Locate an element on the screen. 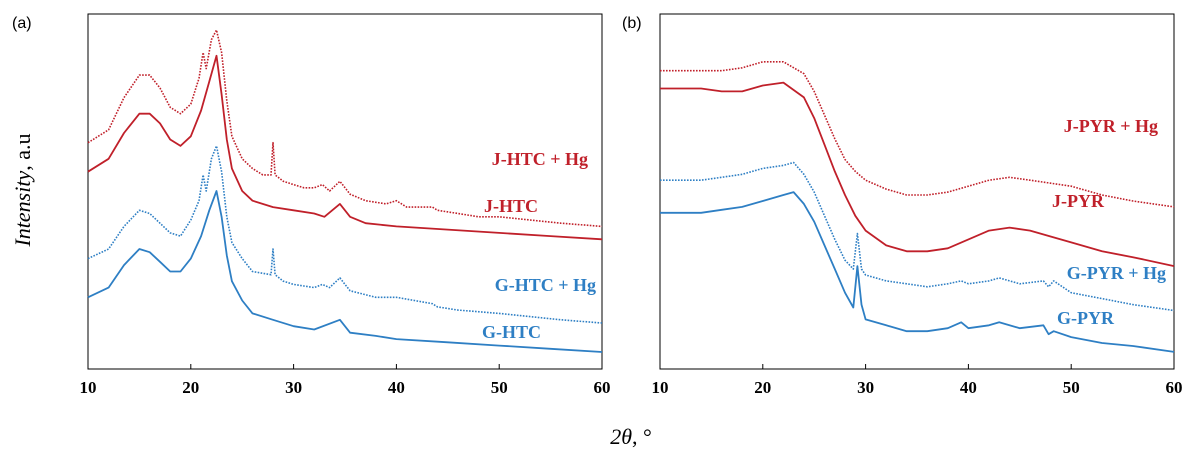 The height and width of the screenshot is (452, 1192). panel-b-x-axis: 10 20 30 40 50 60 is located at coordinates (917, 380).